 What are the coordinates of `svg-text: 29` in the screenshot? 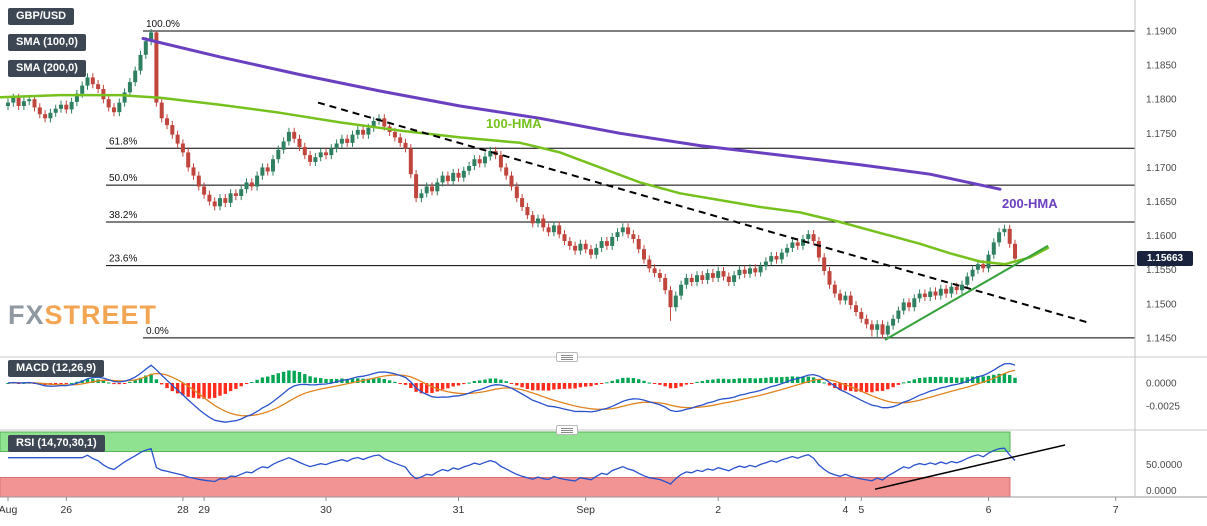 It's located at (204, 510).